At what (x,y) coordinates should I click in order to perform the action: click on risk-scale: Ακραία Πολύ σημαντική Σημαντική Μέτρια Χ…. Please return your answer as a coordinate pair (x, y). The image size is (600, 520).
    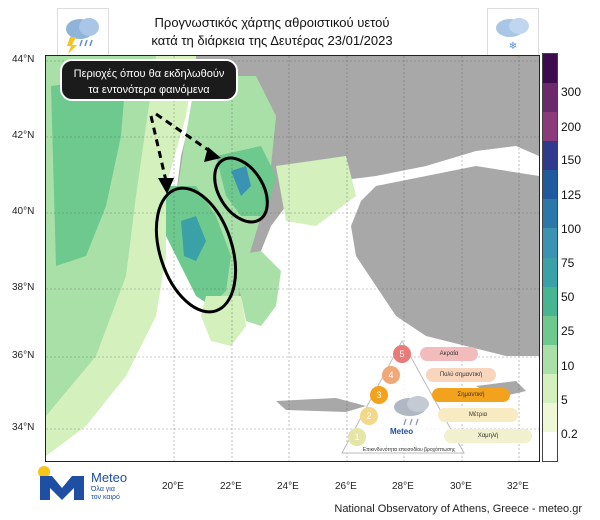
    Looking at the image, I should click on (435, 397).